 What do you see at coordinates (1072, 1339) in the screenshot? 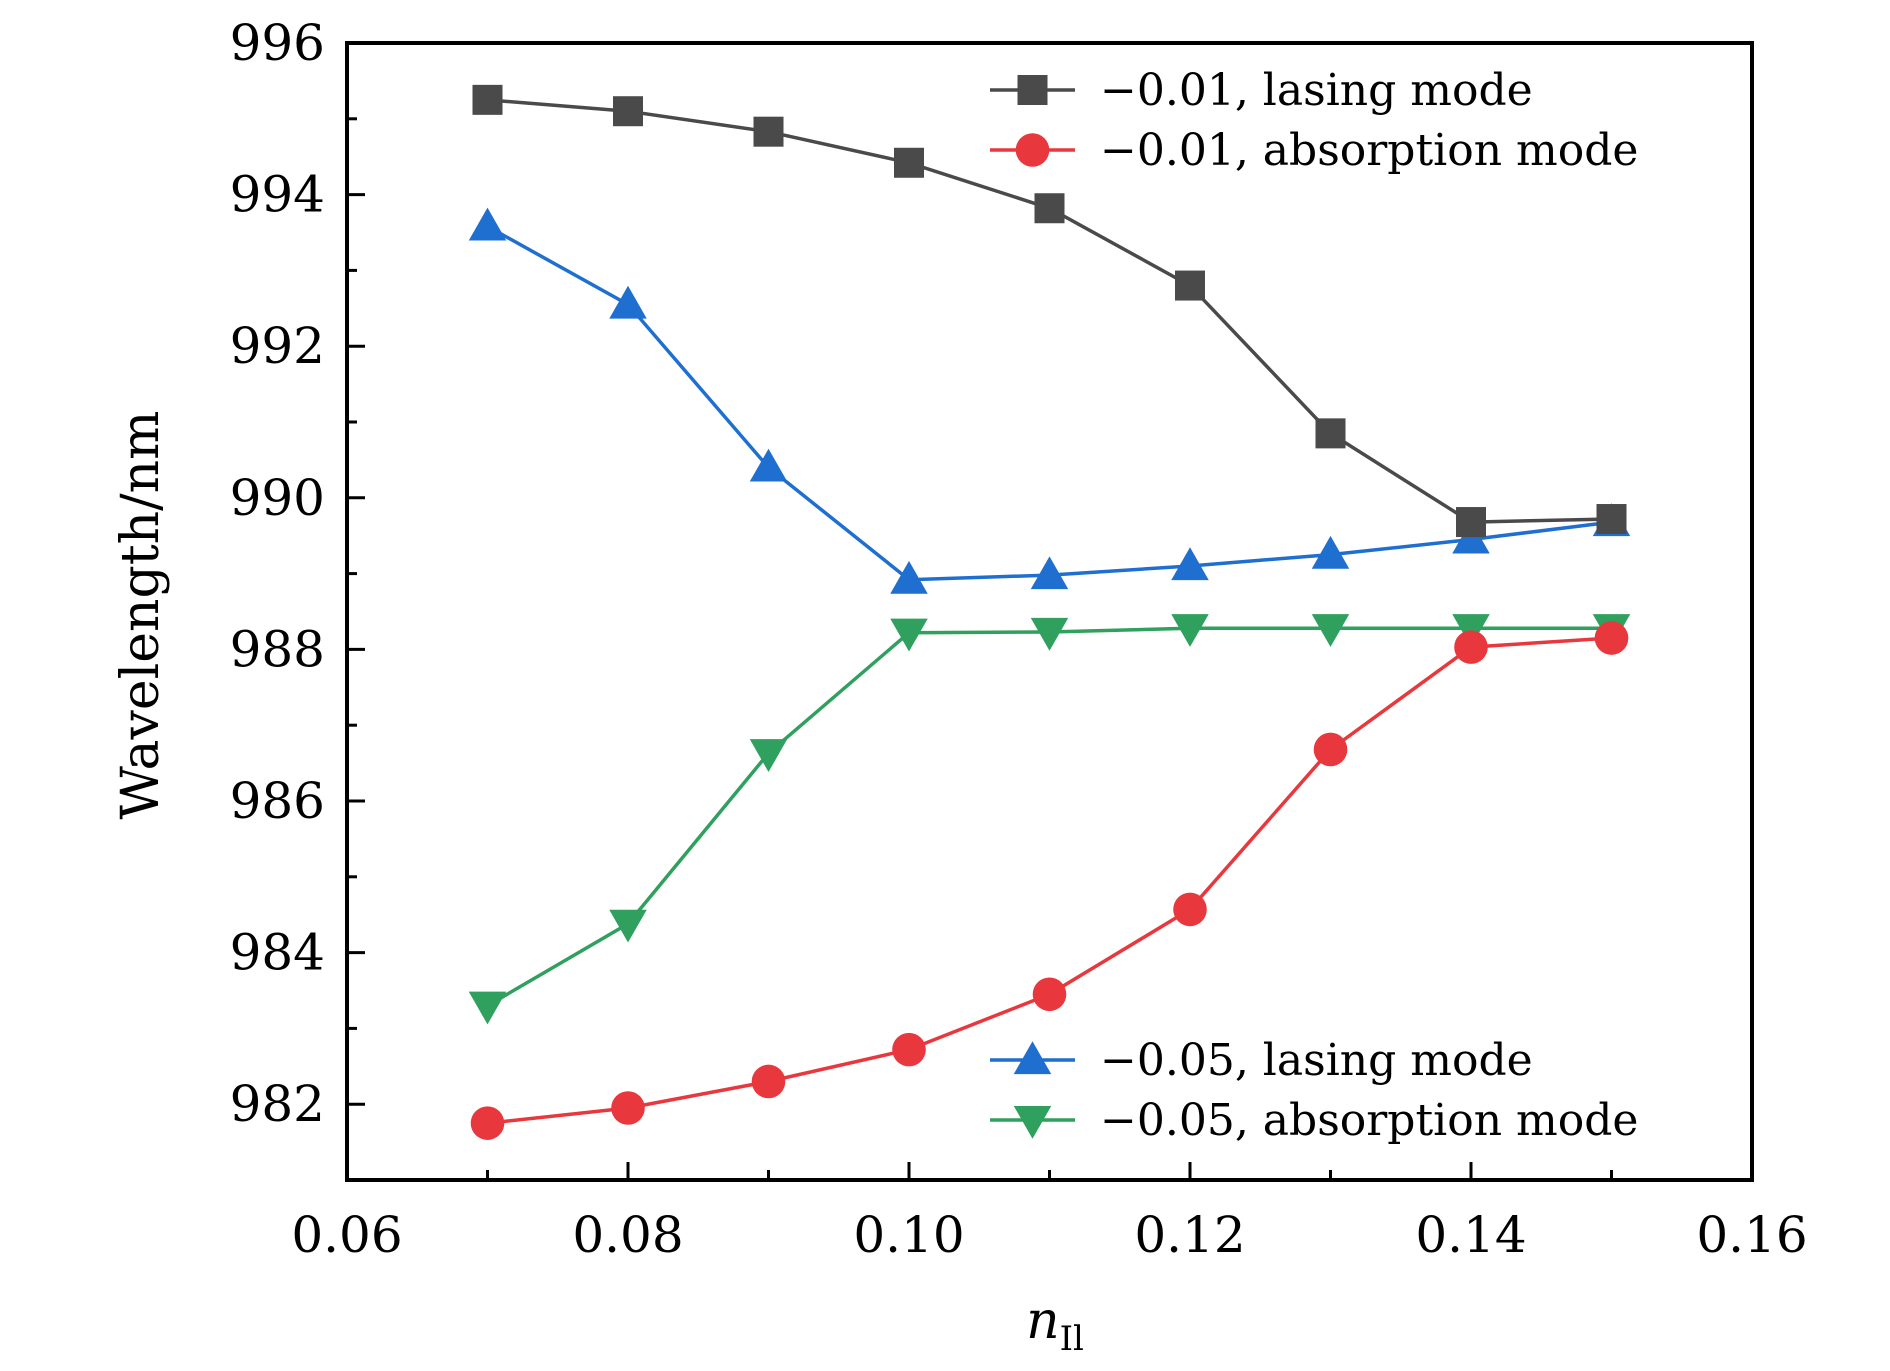
I see `x-axis-title-subscript: Il` at bounding box center [1072, 1339].